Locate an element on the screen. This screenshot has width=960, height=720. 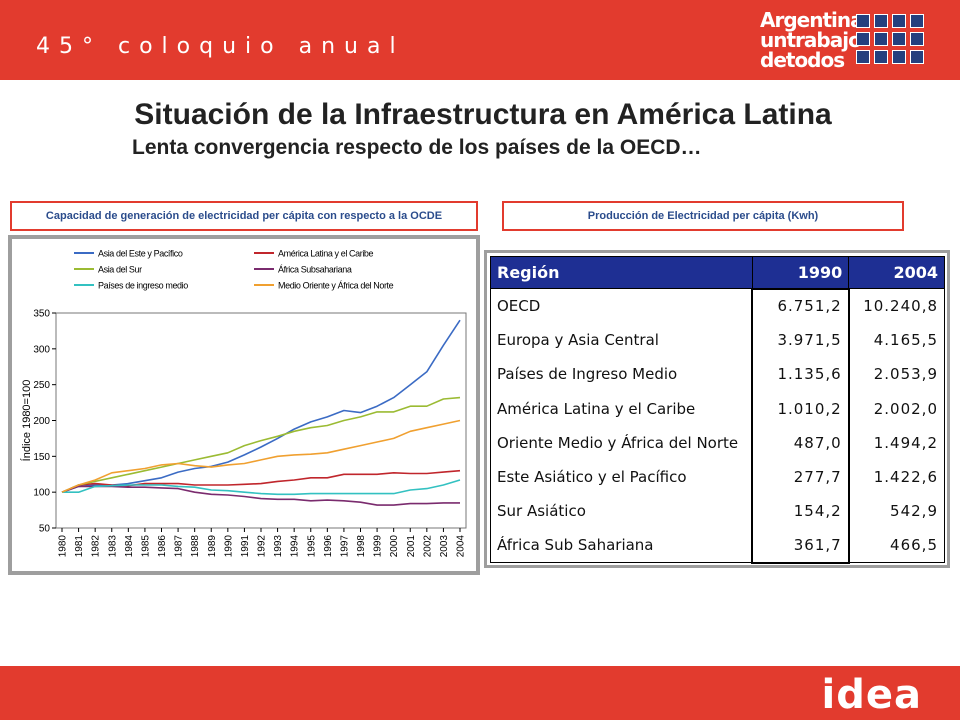
row-region: Sur Asiático is located at coordinates (621, 511).